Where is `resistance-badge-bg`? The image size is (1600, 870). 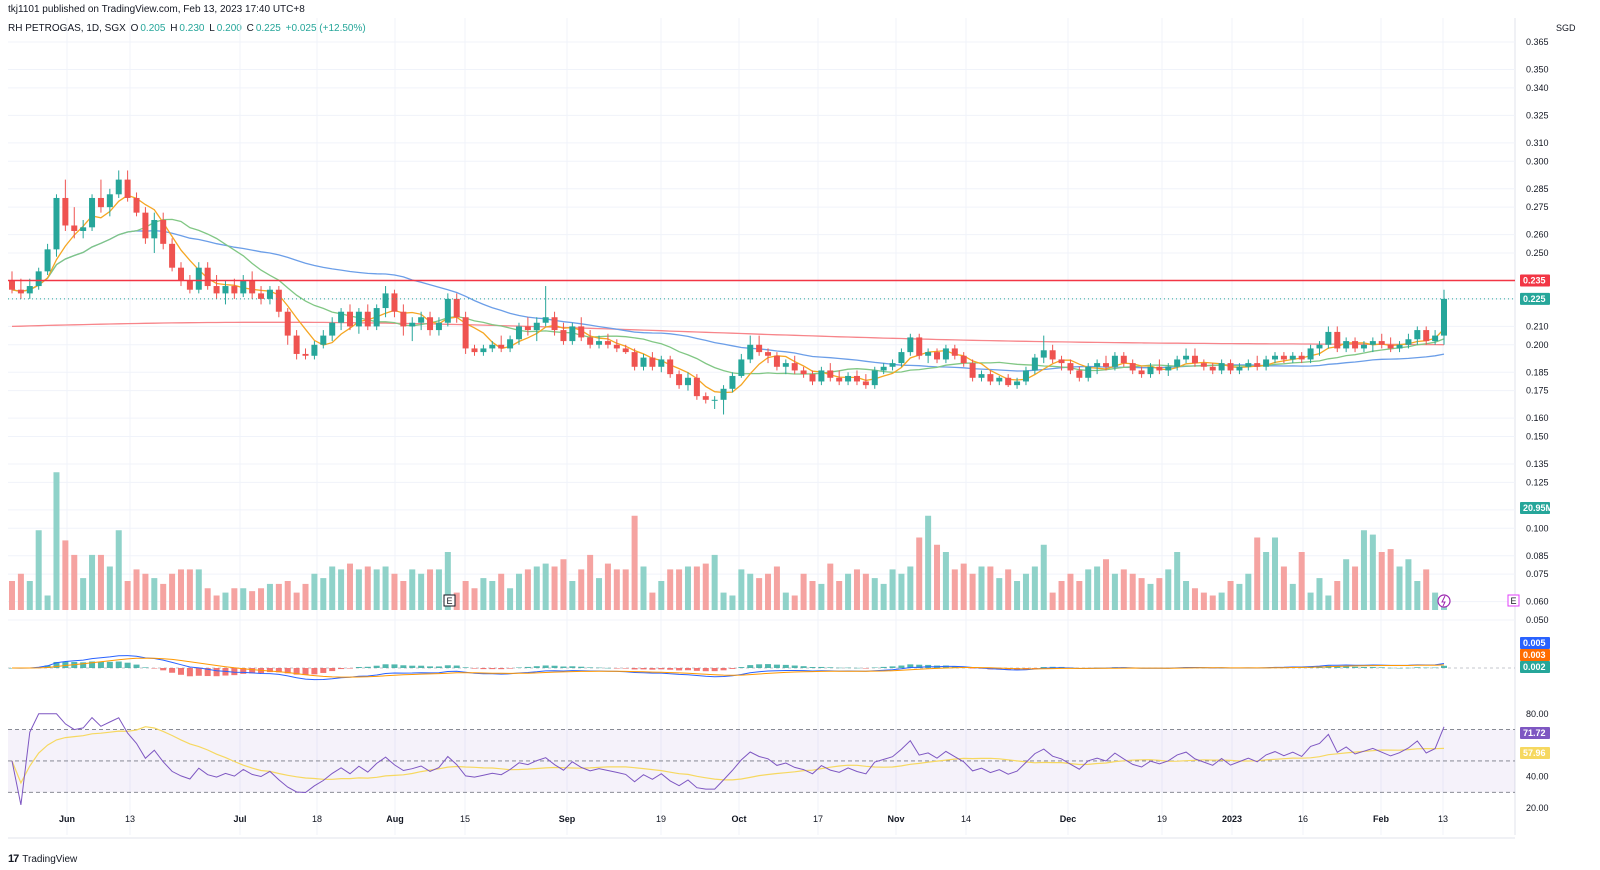 resistance-badge-bg is located at coordinates (1535, 280).